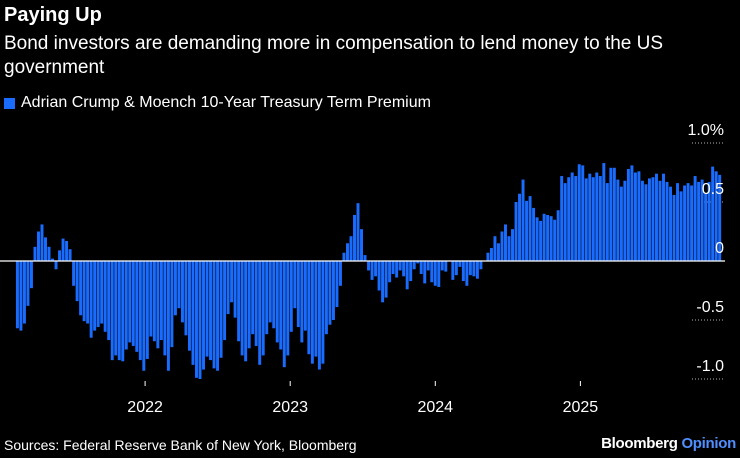  Describe the element at coordinates (639, 443) in the screenshot. I see `brand-name: Bloomberg` at that location.